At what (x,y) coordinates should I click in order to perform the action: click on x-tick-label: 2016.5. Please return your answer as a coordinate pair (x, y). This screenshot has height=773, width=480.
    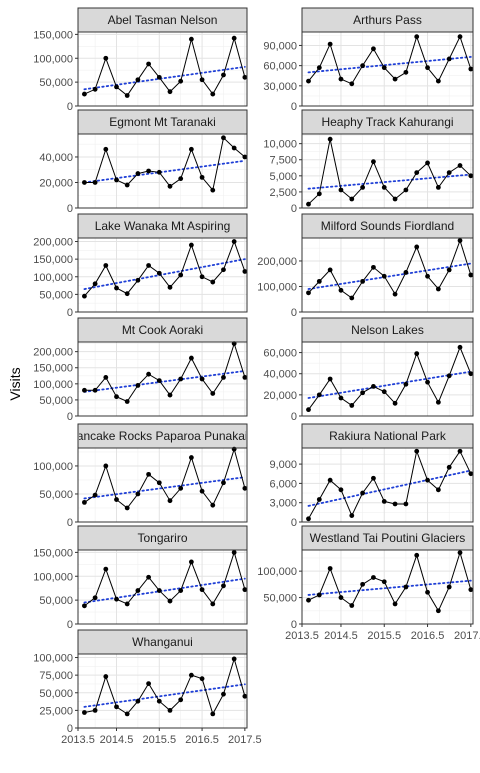
    Looking at the image, I should click on (428, 636).